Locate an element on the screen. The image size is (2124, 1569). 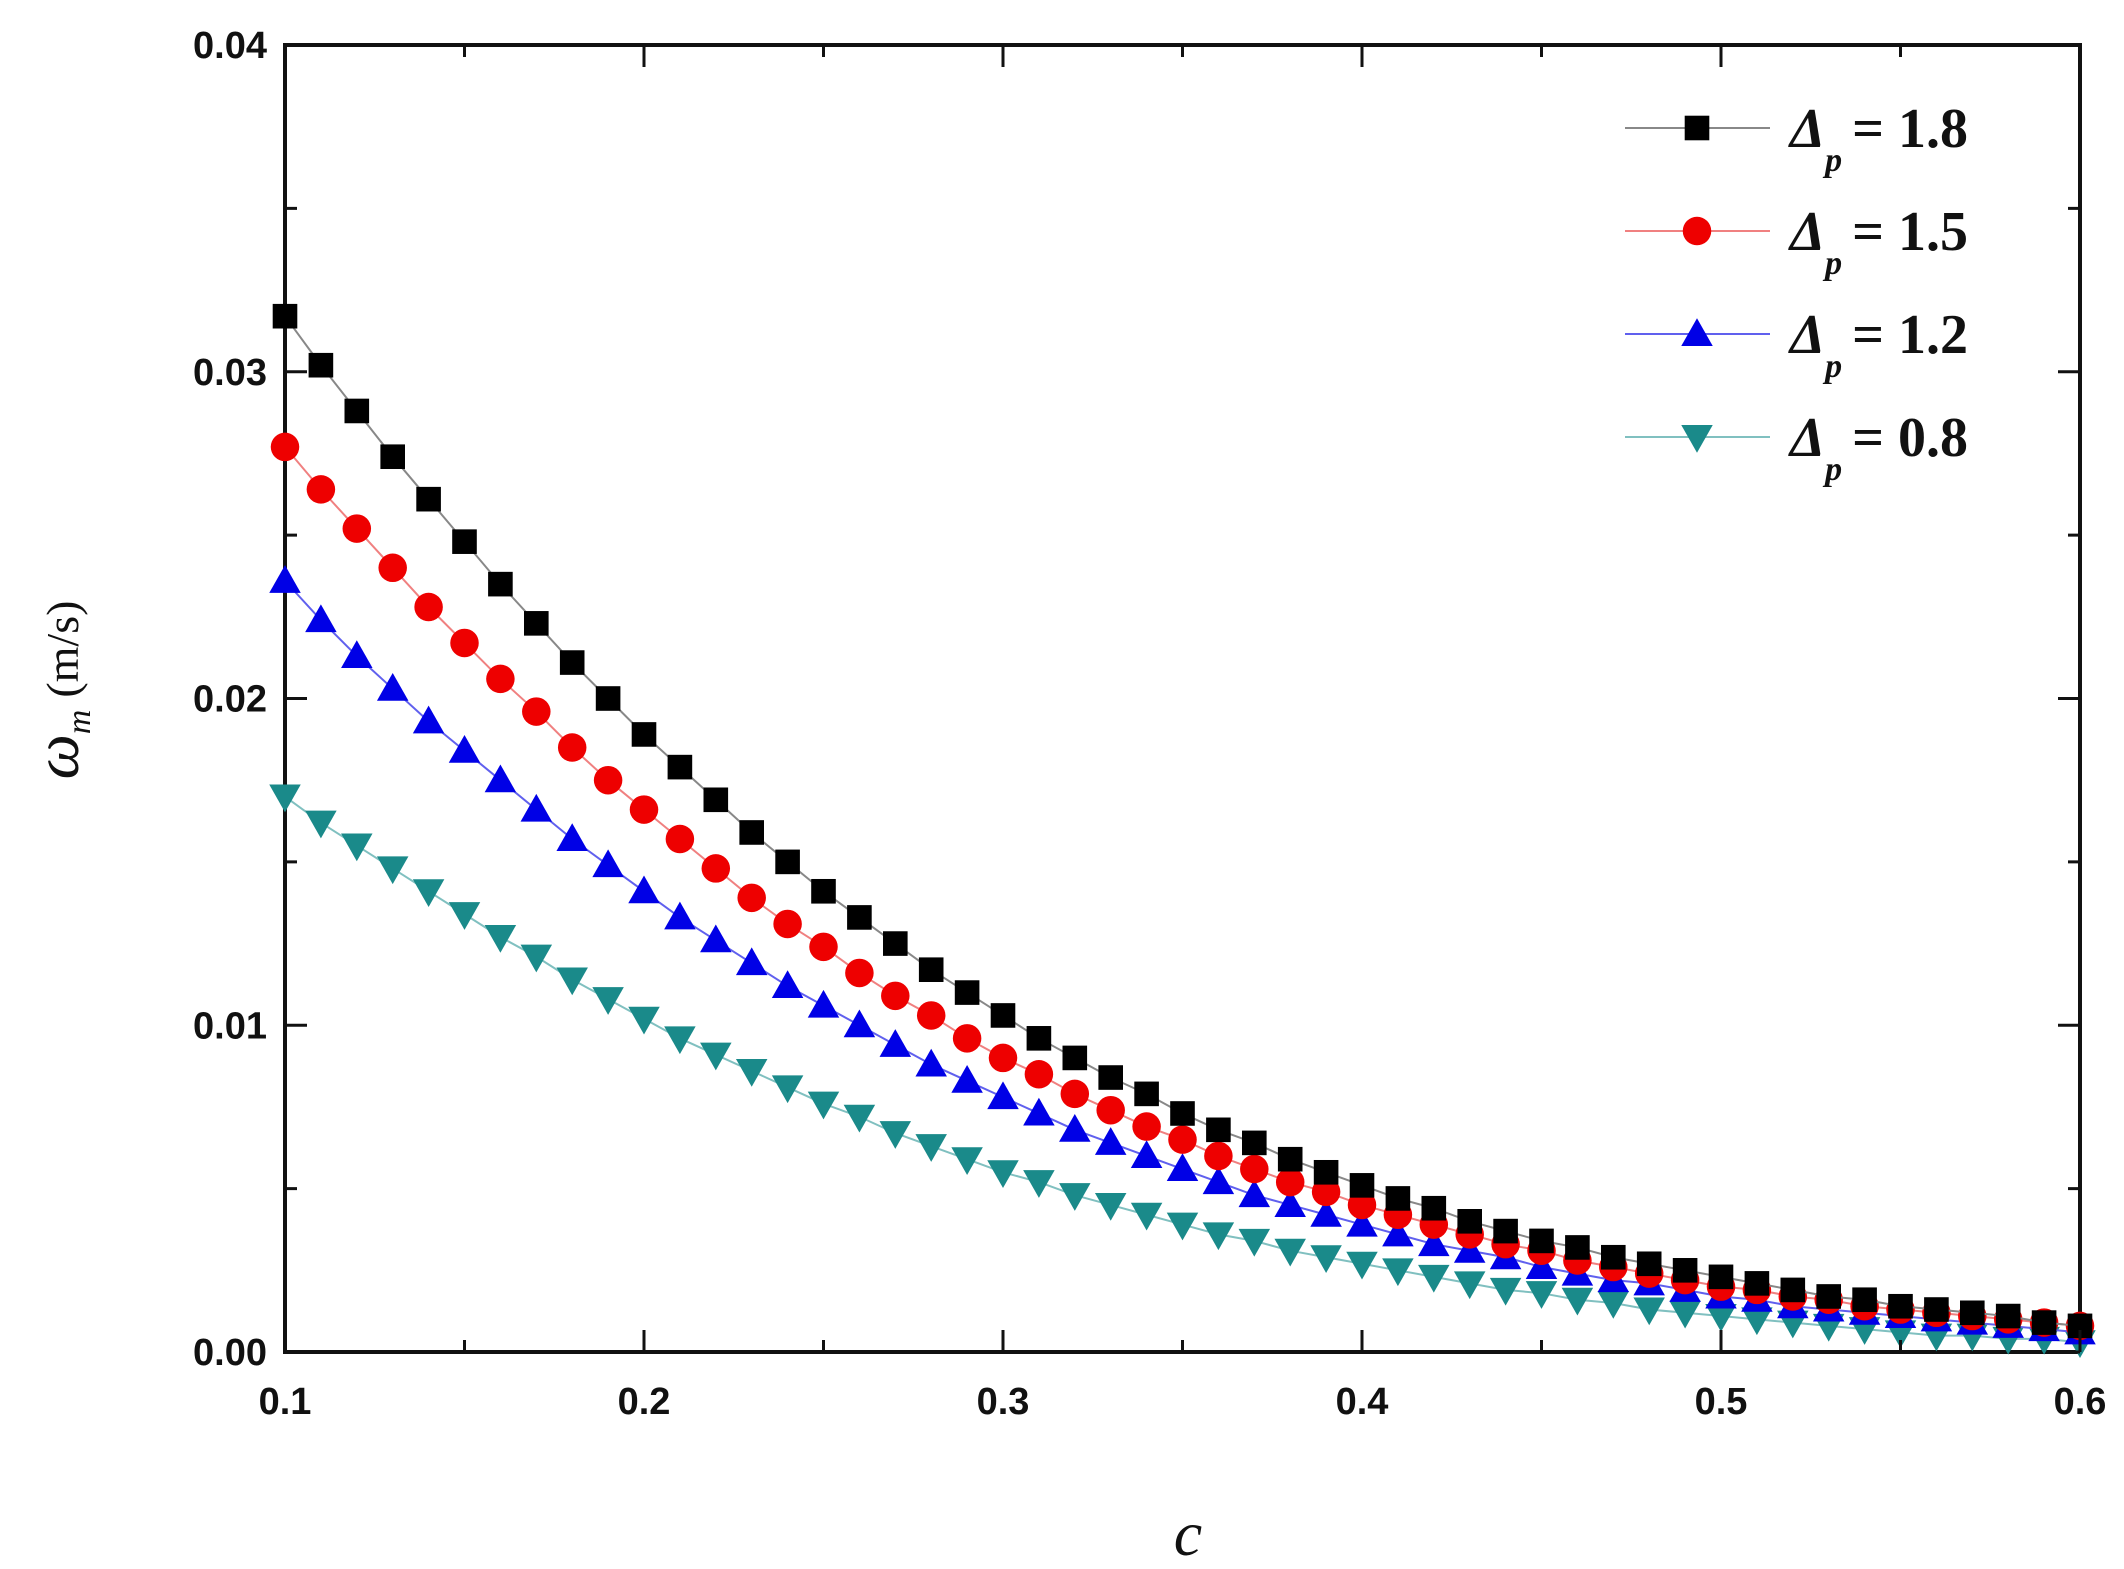
legend-value: = 1.5 is located at coordinates (1910, 232).